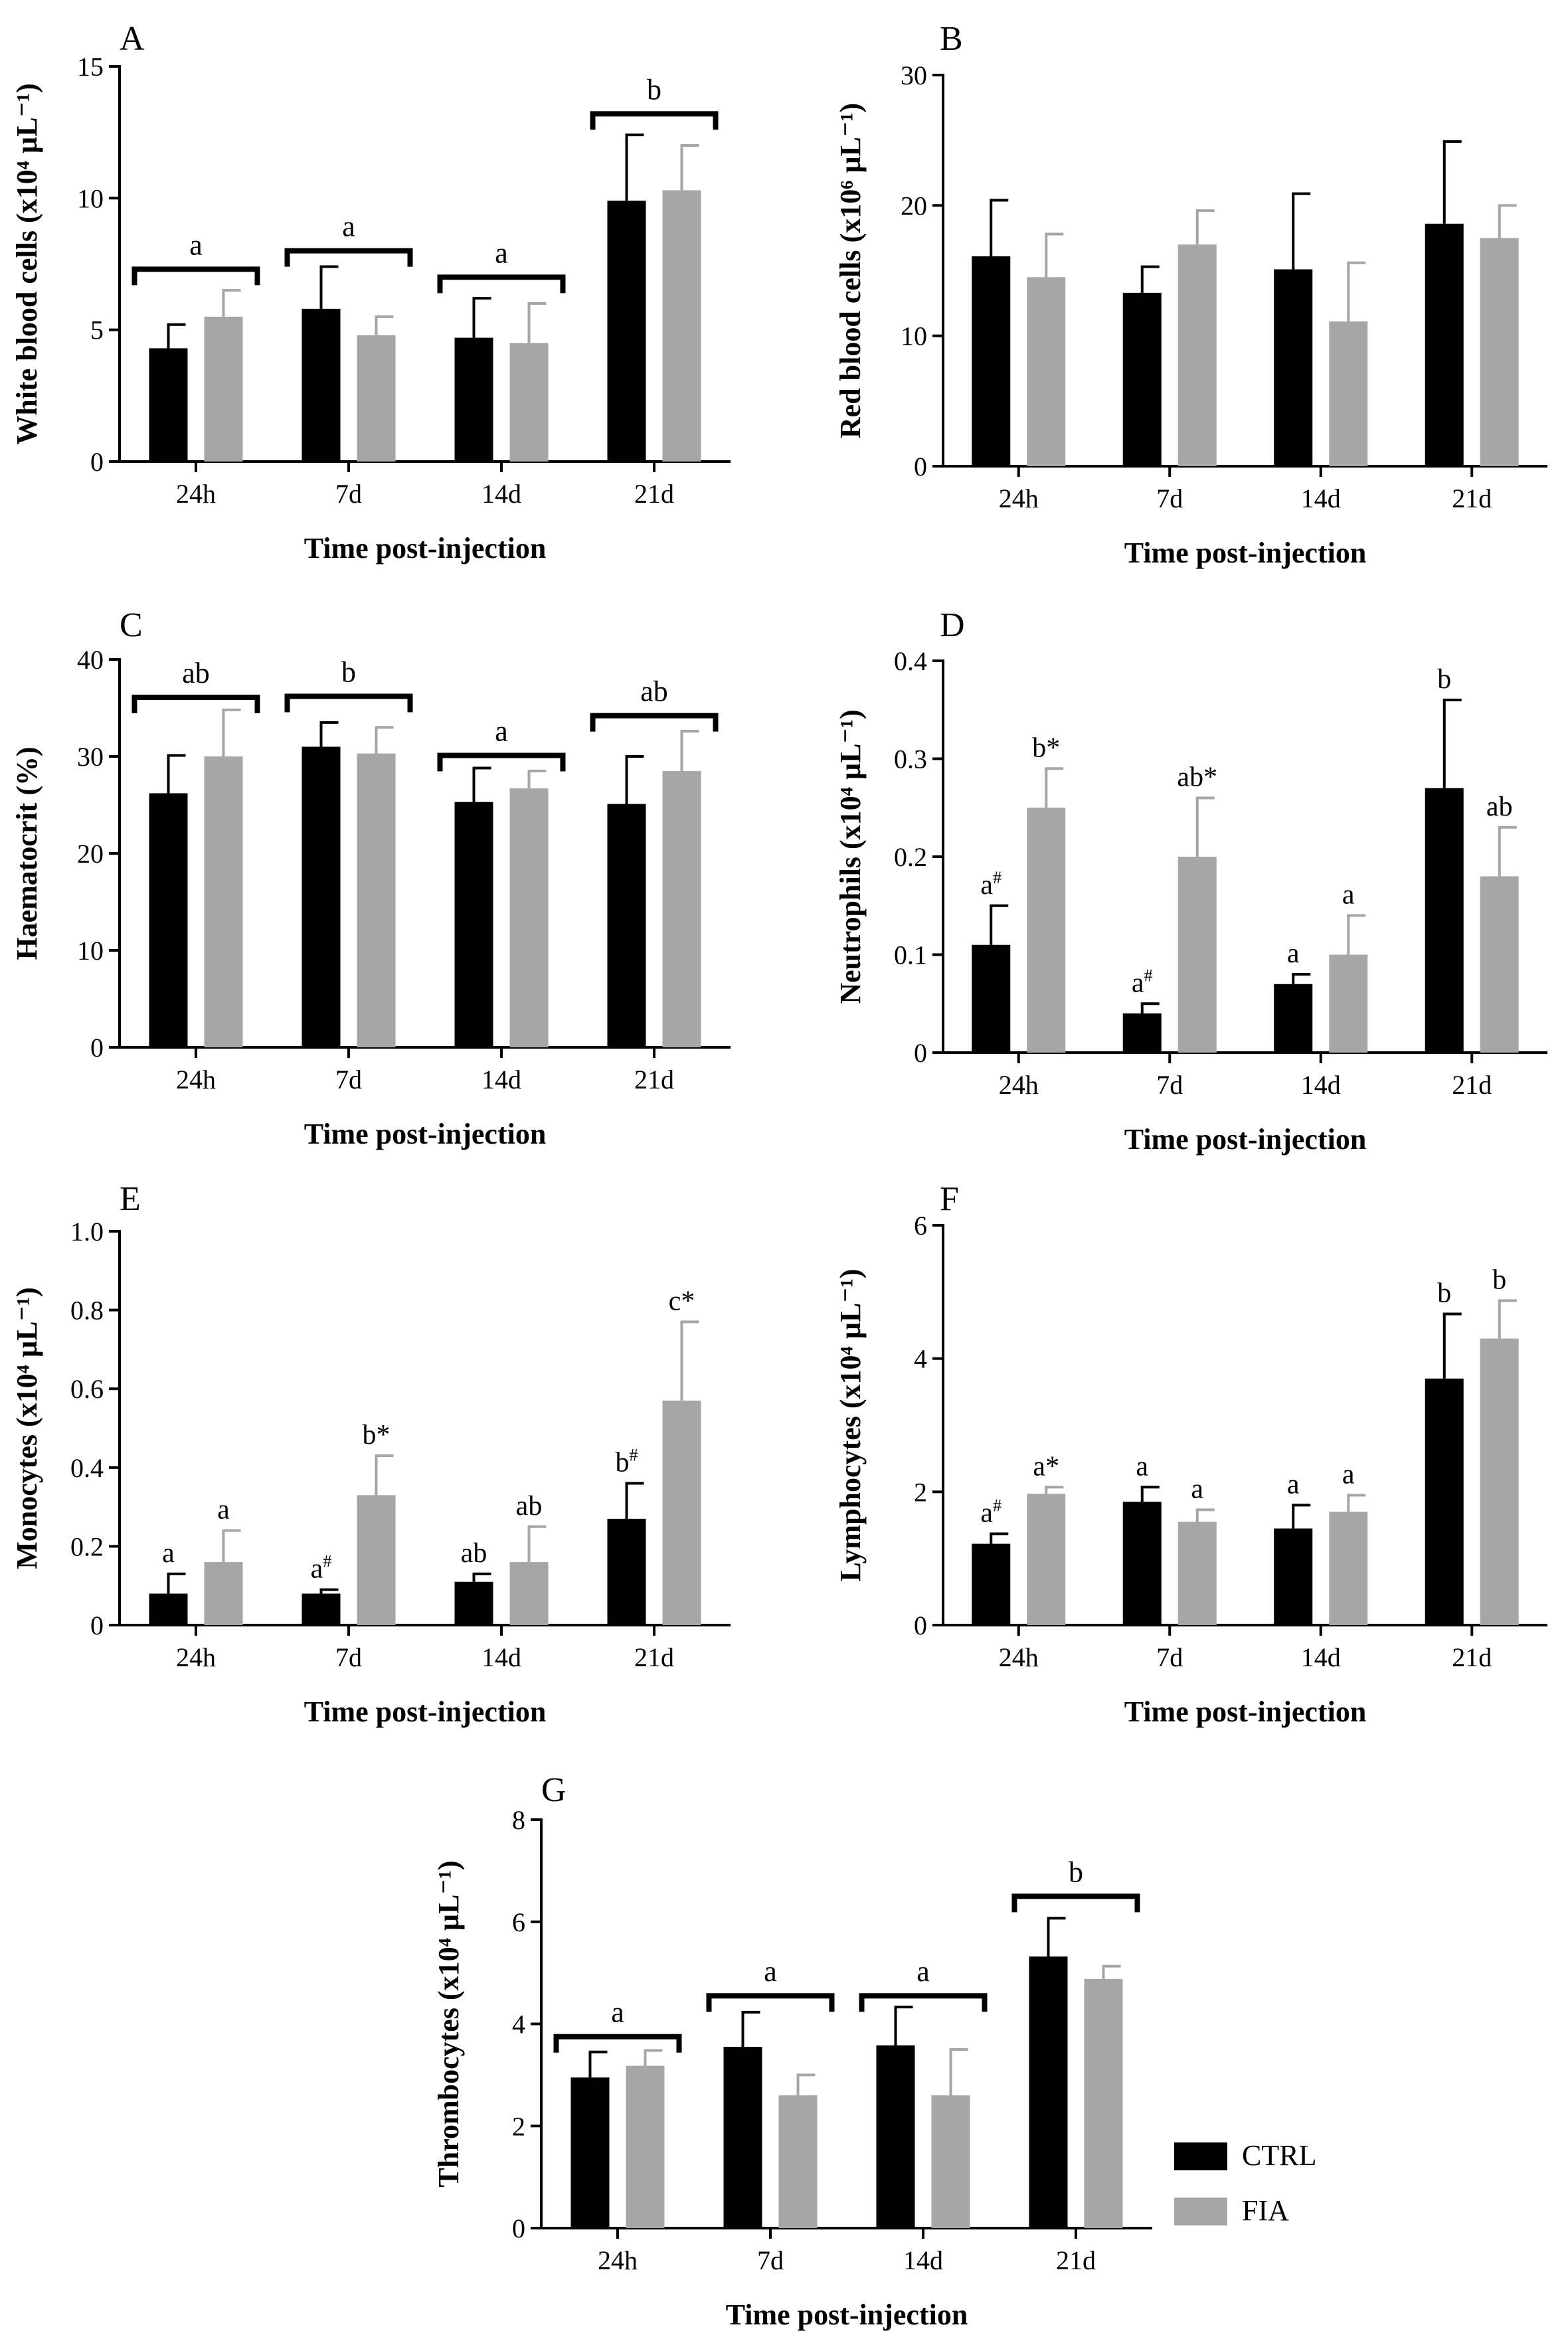  What do you see at coordinates (910, 857) in the screenshot?
I see `y-tick-label: 0.2` at bounding box center [910, 857].